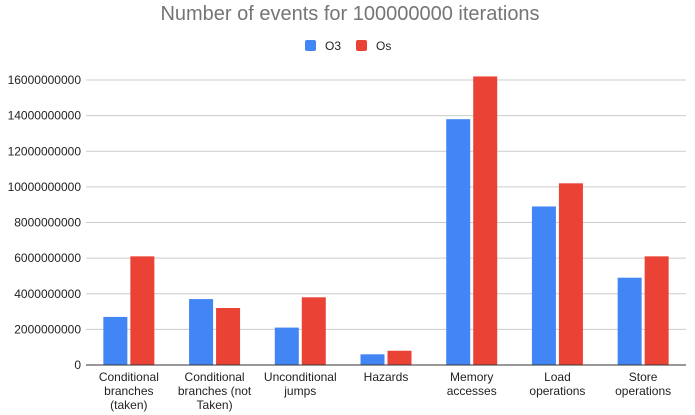 The height and width of the screenshot is (415, 695). Describe the element at coordinates (643, 377) in the screenshot. I see `x-category-label-line: Store` at that location.